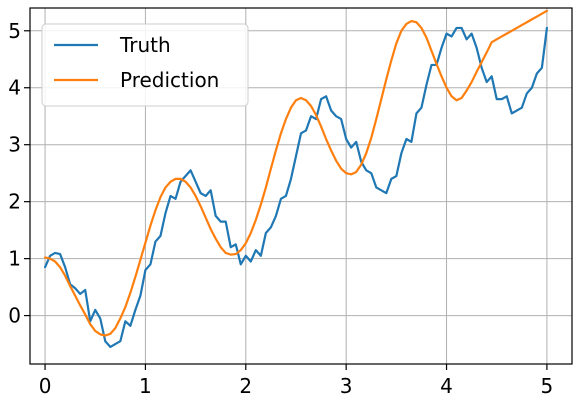 The width and height of the screenshot is (578, 404). What do you see at coordinates (547, 386) in the screenshot?
I see `x-tick-label: 5` at bounding box center [547, 386].